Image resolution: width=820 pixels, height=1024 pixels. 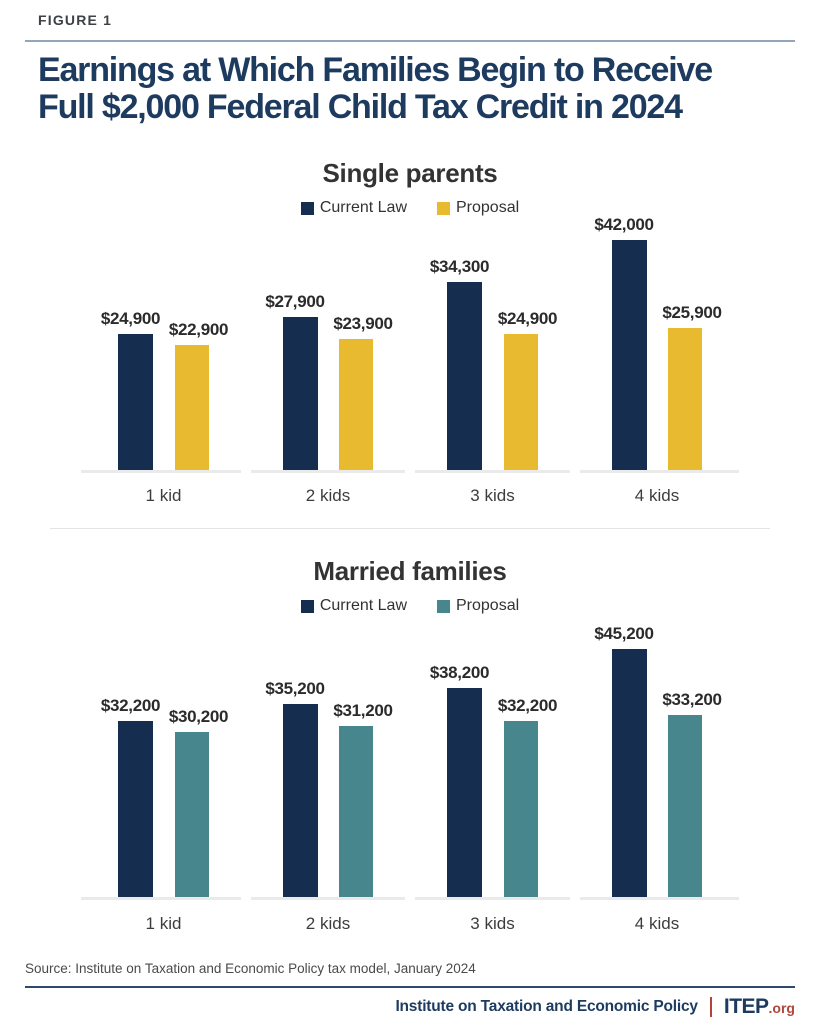 What do you see at coordinates (295, 301) in the screenshot?
I see `value-label: $27,900` at bounding box center [295, 301].